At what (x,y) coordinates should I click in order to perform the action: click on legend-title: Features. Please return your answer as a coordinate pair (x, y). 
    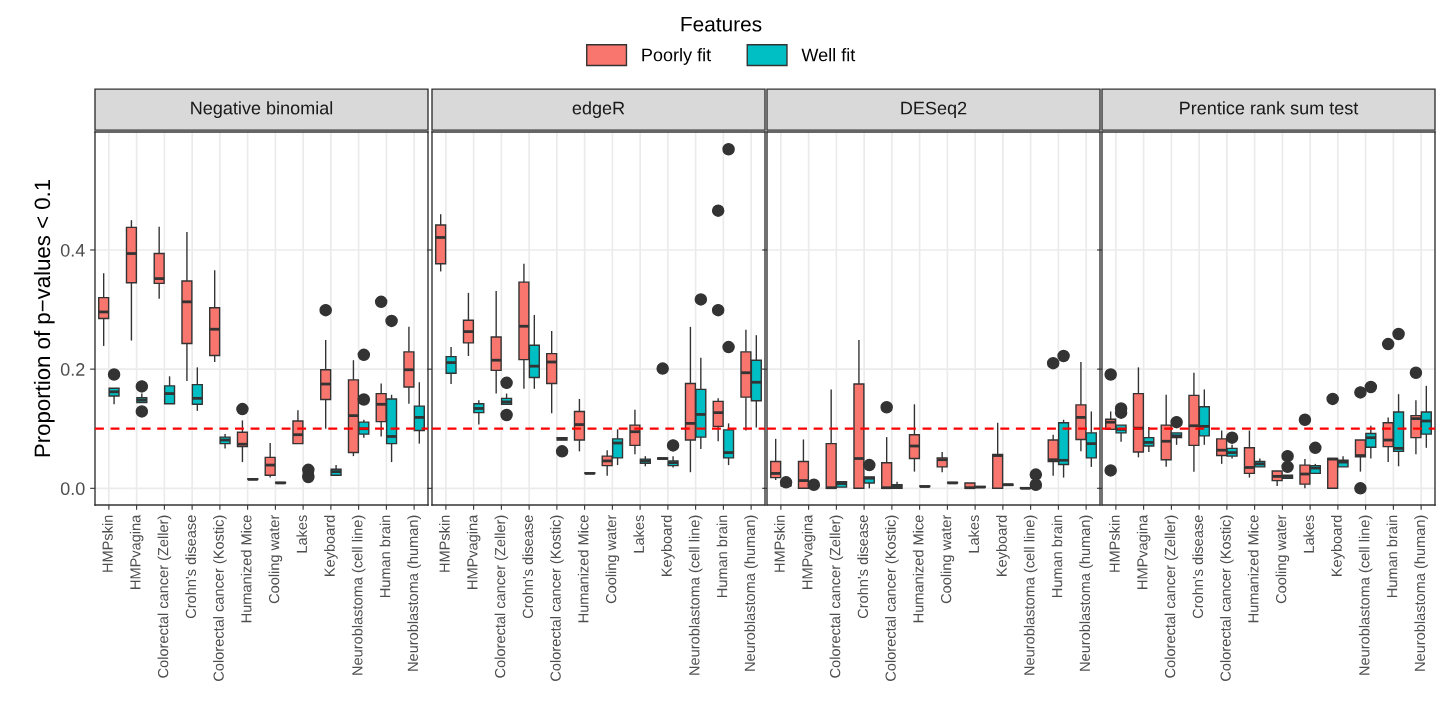
    Looking at the image, I should click on (721, 24).